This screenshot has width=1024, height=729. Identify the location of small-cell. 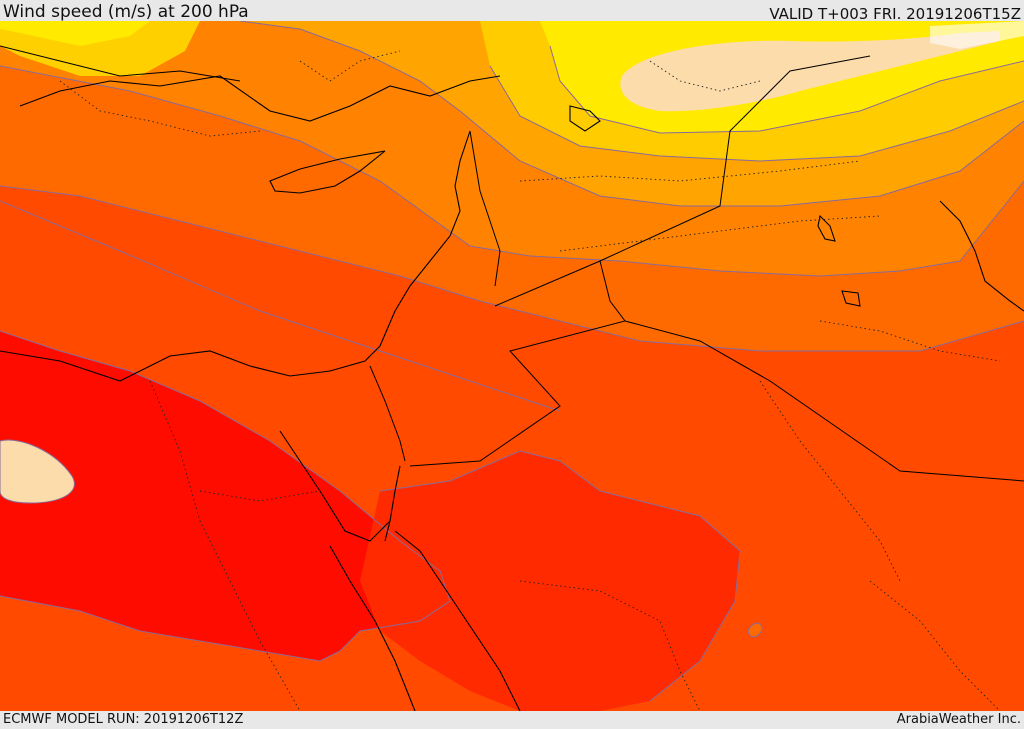
(755, 630).